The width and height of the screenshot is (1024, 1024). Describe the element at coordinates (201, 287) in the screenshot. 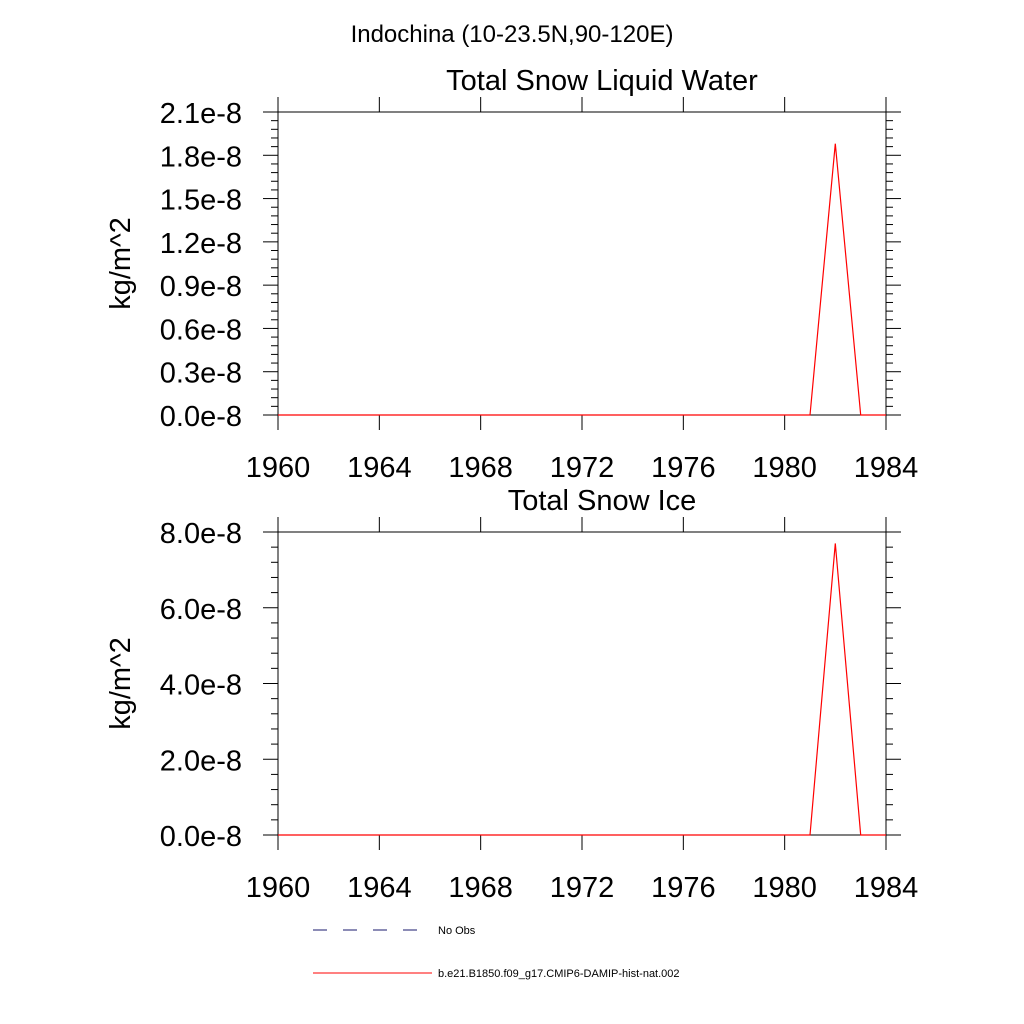

I see `y-tick-label: 0.9e-8` at that location.